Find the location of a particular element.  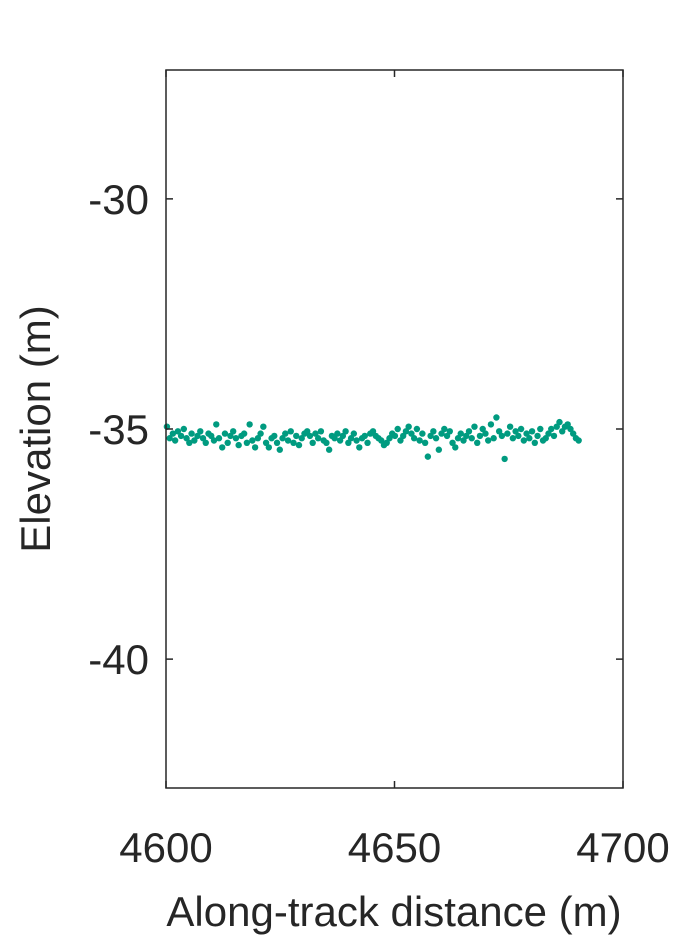

data-points is located at coordinates (372, 438).